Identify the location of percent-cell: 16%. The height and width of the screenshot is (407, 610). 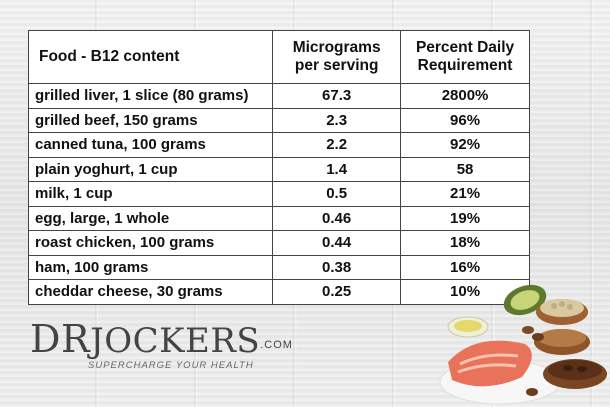
(465, 267).